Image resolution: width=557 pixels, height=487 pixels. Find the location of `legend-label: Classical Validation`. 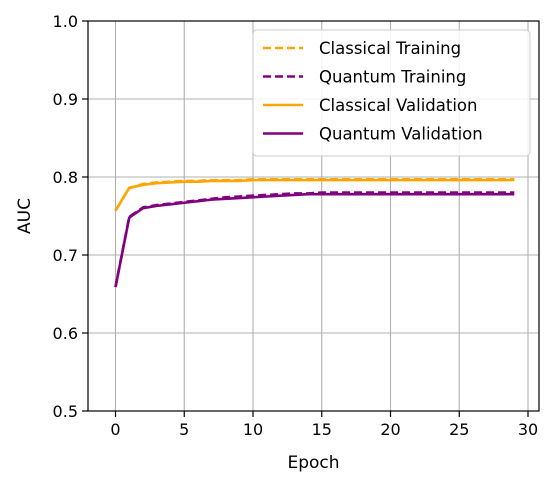

legend-label: Classical Validation is located at coordinates (398, 105).